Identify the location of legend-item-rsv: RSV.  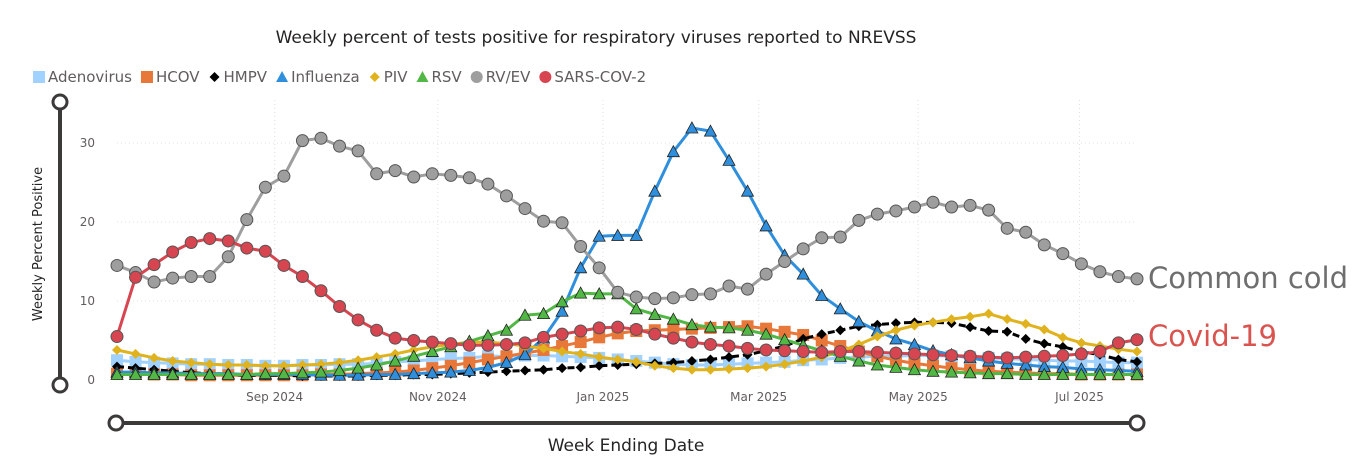
(439, 77).